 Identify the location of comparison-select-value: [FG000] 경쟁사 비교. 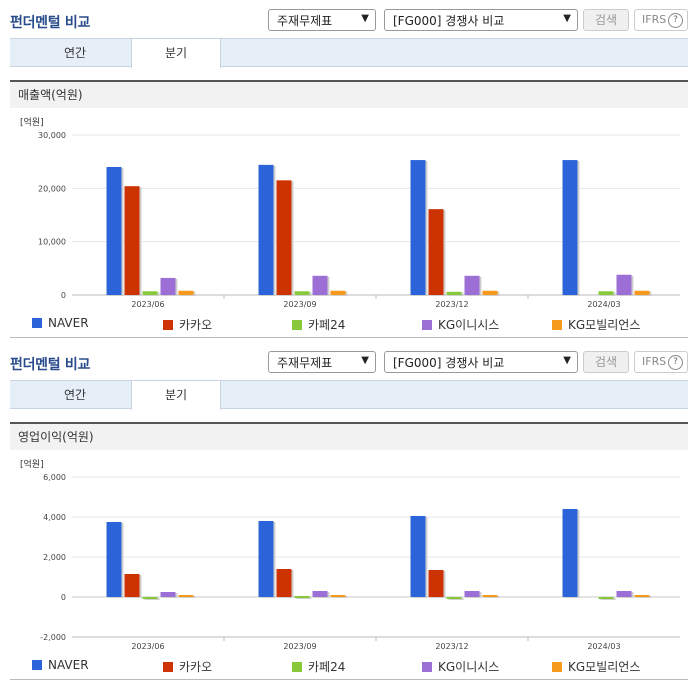
(449, 21).